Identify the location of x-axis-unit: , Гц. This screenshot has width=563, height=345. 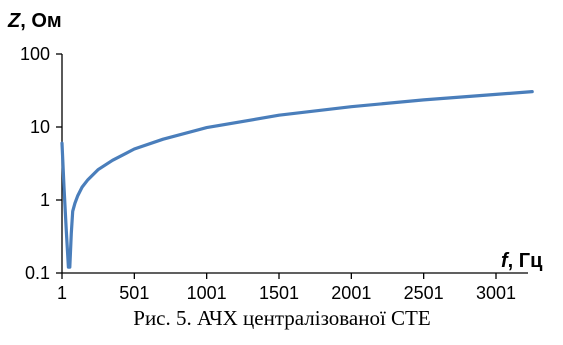
(525, 261).